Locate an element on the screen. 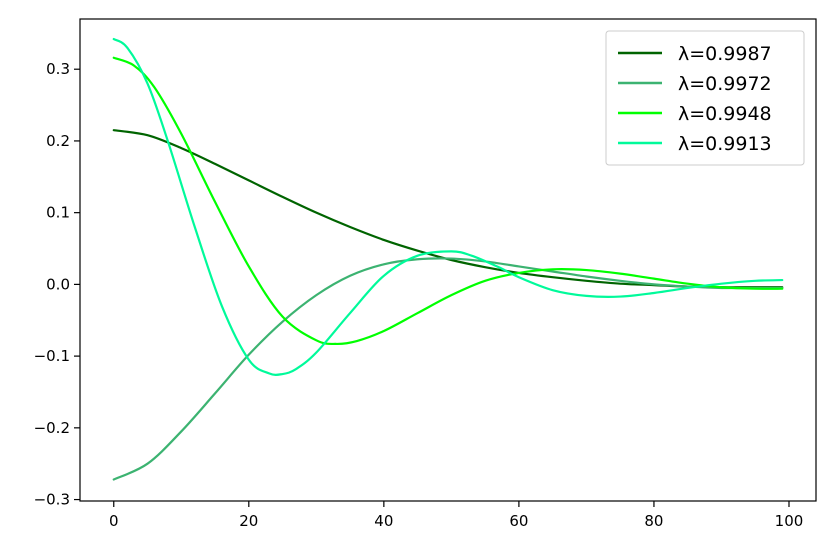 The image size is (830, 554). y-tick-label: 0.0 is located at coordinates (58, 284).